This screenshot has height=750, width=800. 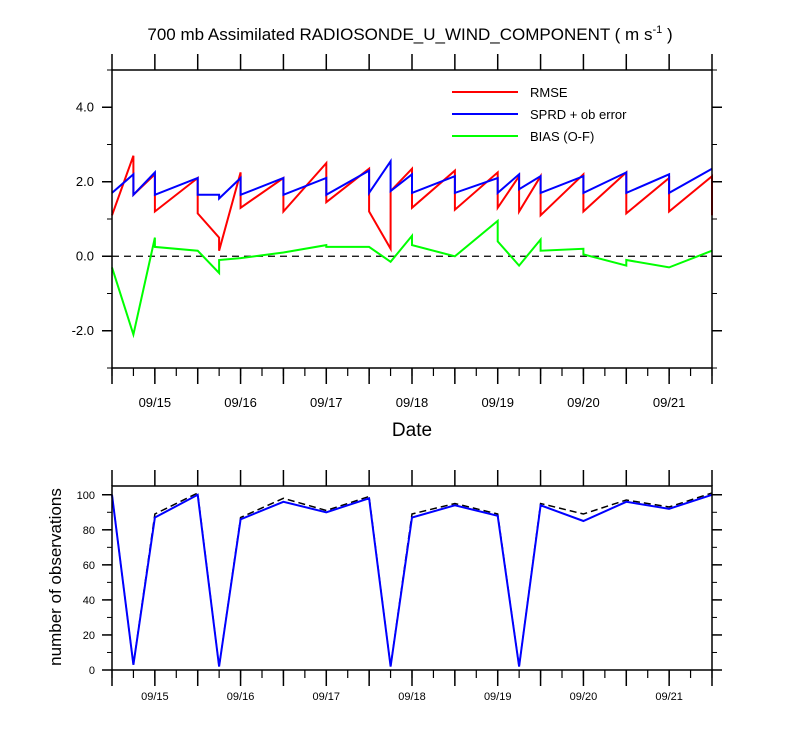 I want to click on bottom-y-tick-label: 80, so click(x=89, y=531).